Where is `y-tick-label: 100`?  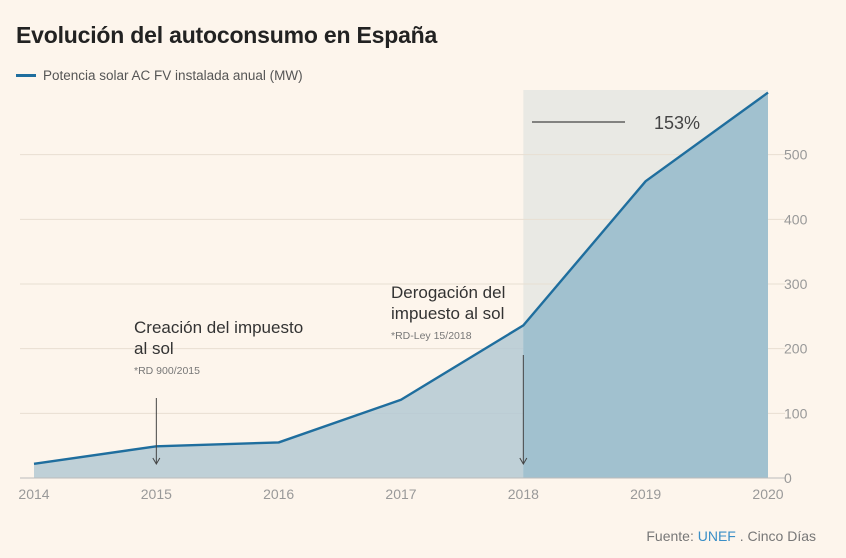 y-tick-label: 100 is located at coordinates (796, 413).